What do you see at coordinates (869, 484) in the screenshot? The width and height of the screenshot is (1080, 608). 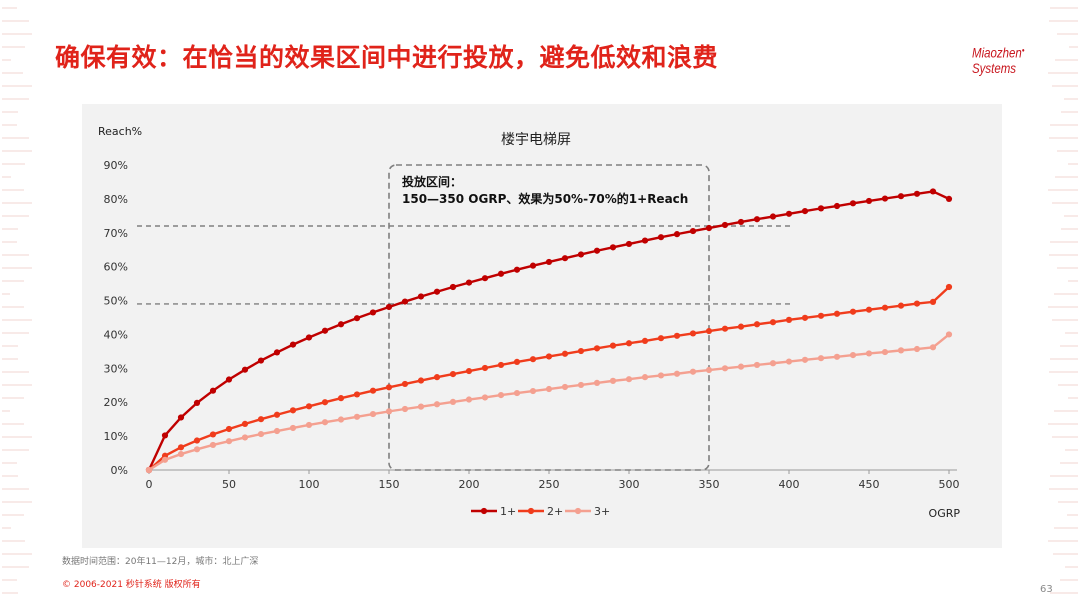 I see `x-tick-label: 450` at bounding box center [869, 484].